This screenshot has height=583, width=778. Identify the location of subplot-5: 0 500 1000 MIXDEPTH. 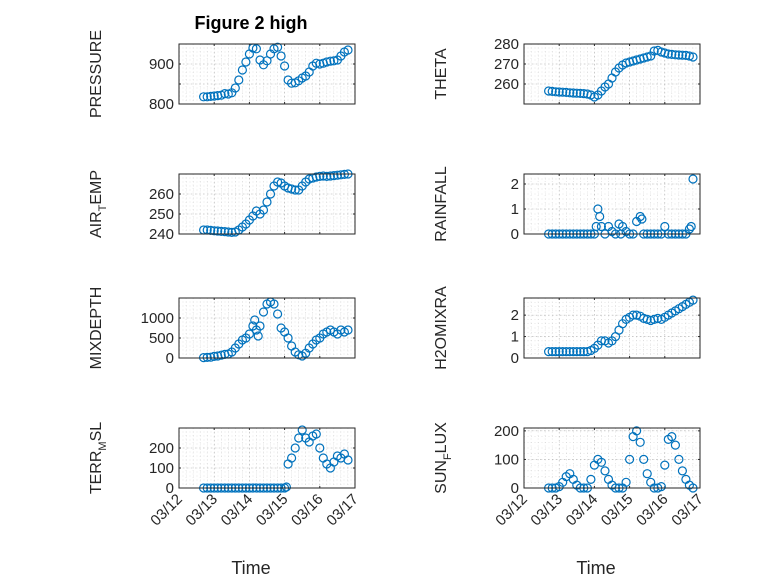
(222, 328).